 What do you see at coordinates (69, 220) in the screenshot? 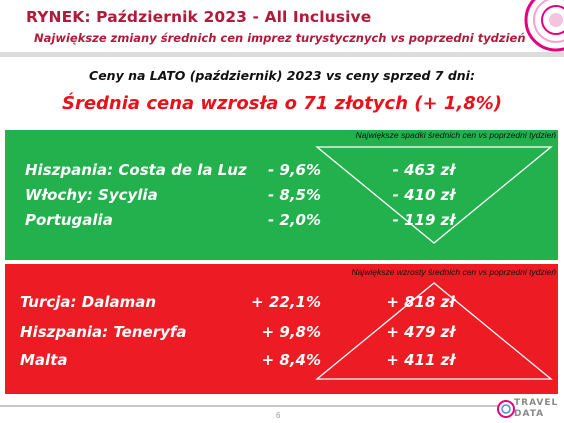
I see `destination-name: Portugalia` at bounding box center [69, 220].